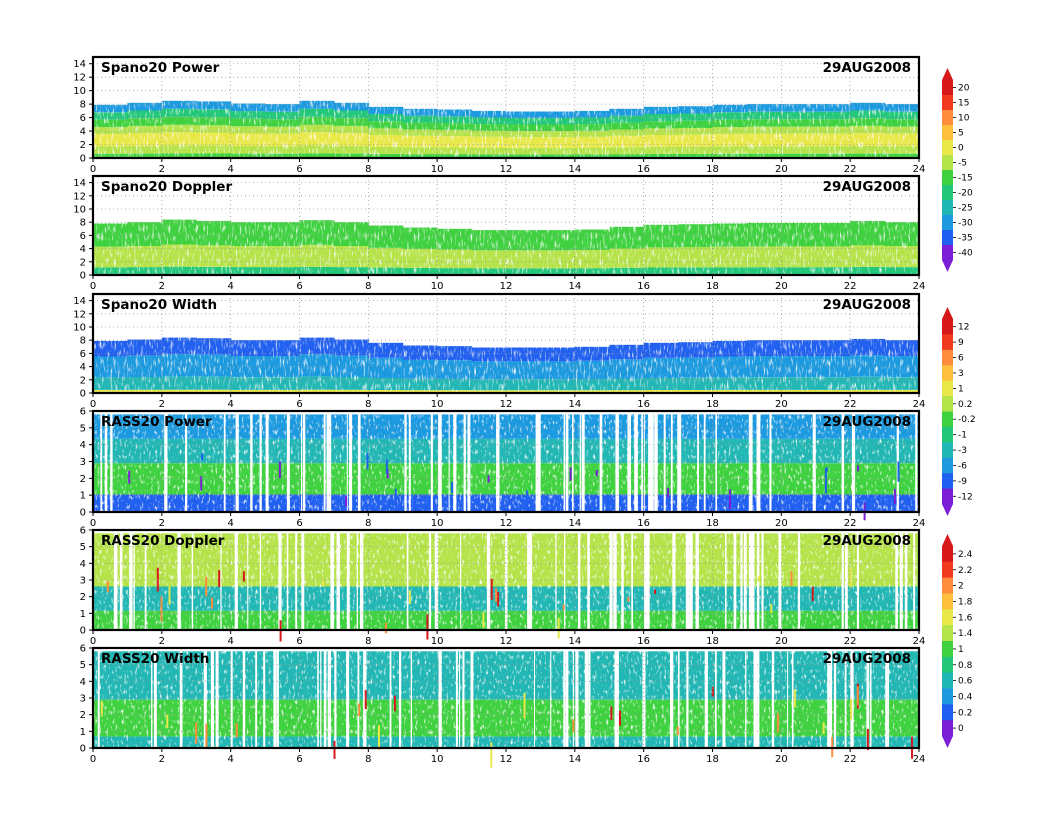  What do you see at coordinates (83, 699) in the screenshot?
I see `y-tick-label: 3` at bounding box center [83, 699].